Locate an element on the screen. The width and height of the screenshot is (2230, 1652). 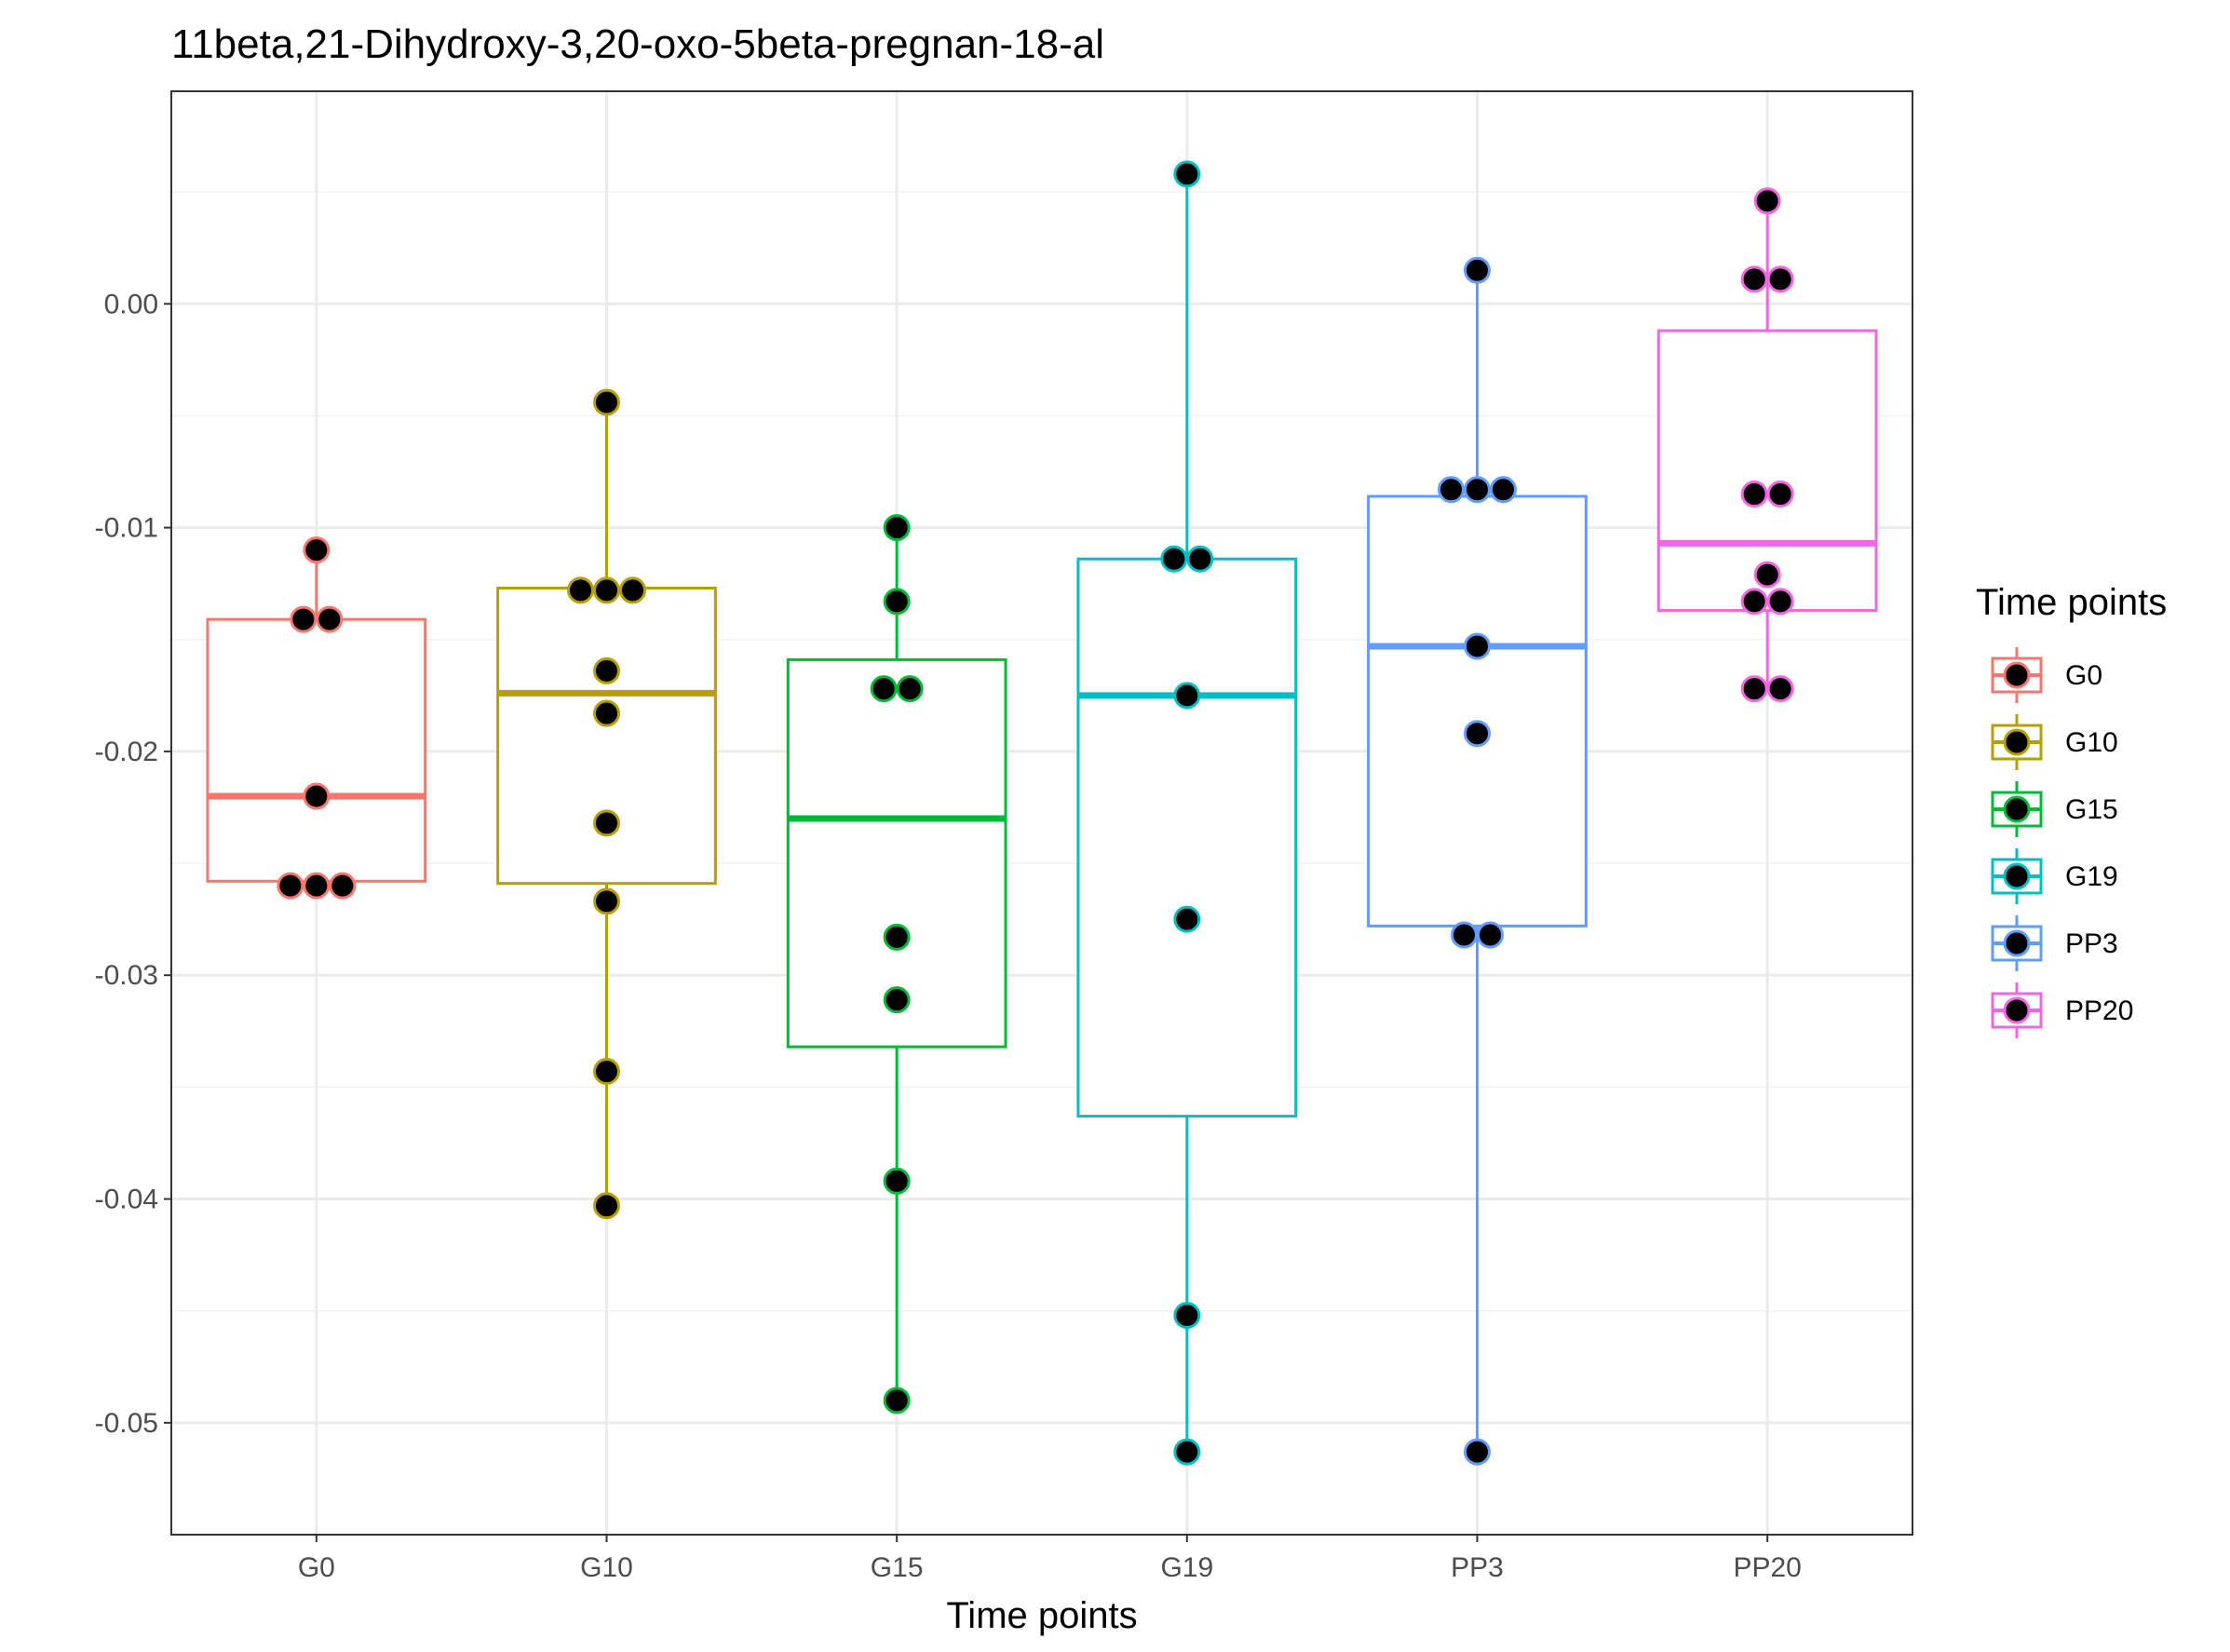
box-pp3 is located at coordinates (1478, 861).